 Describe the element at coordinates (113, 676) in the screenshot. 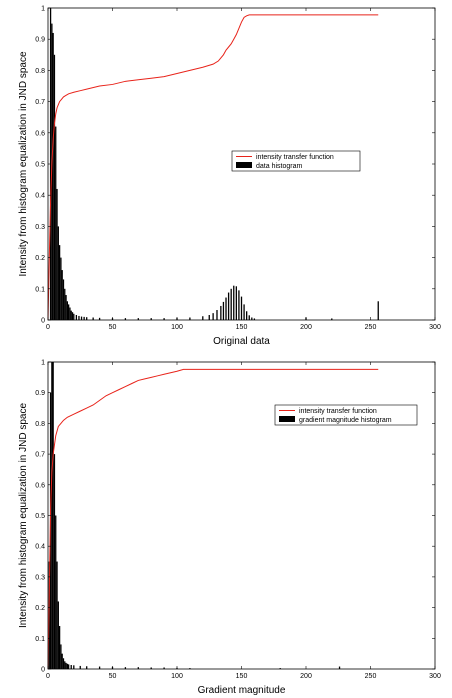

I see `x-tick-label: 50` at that location.